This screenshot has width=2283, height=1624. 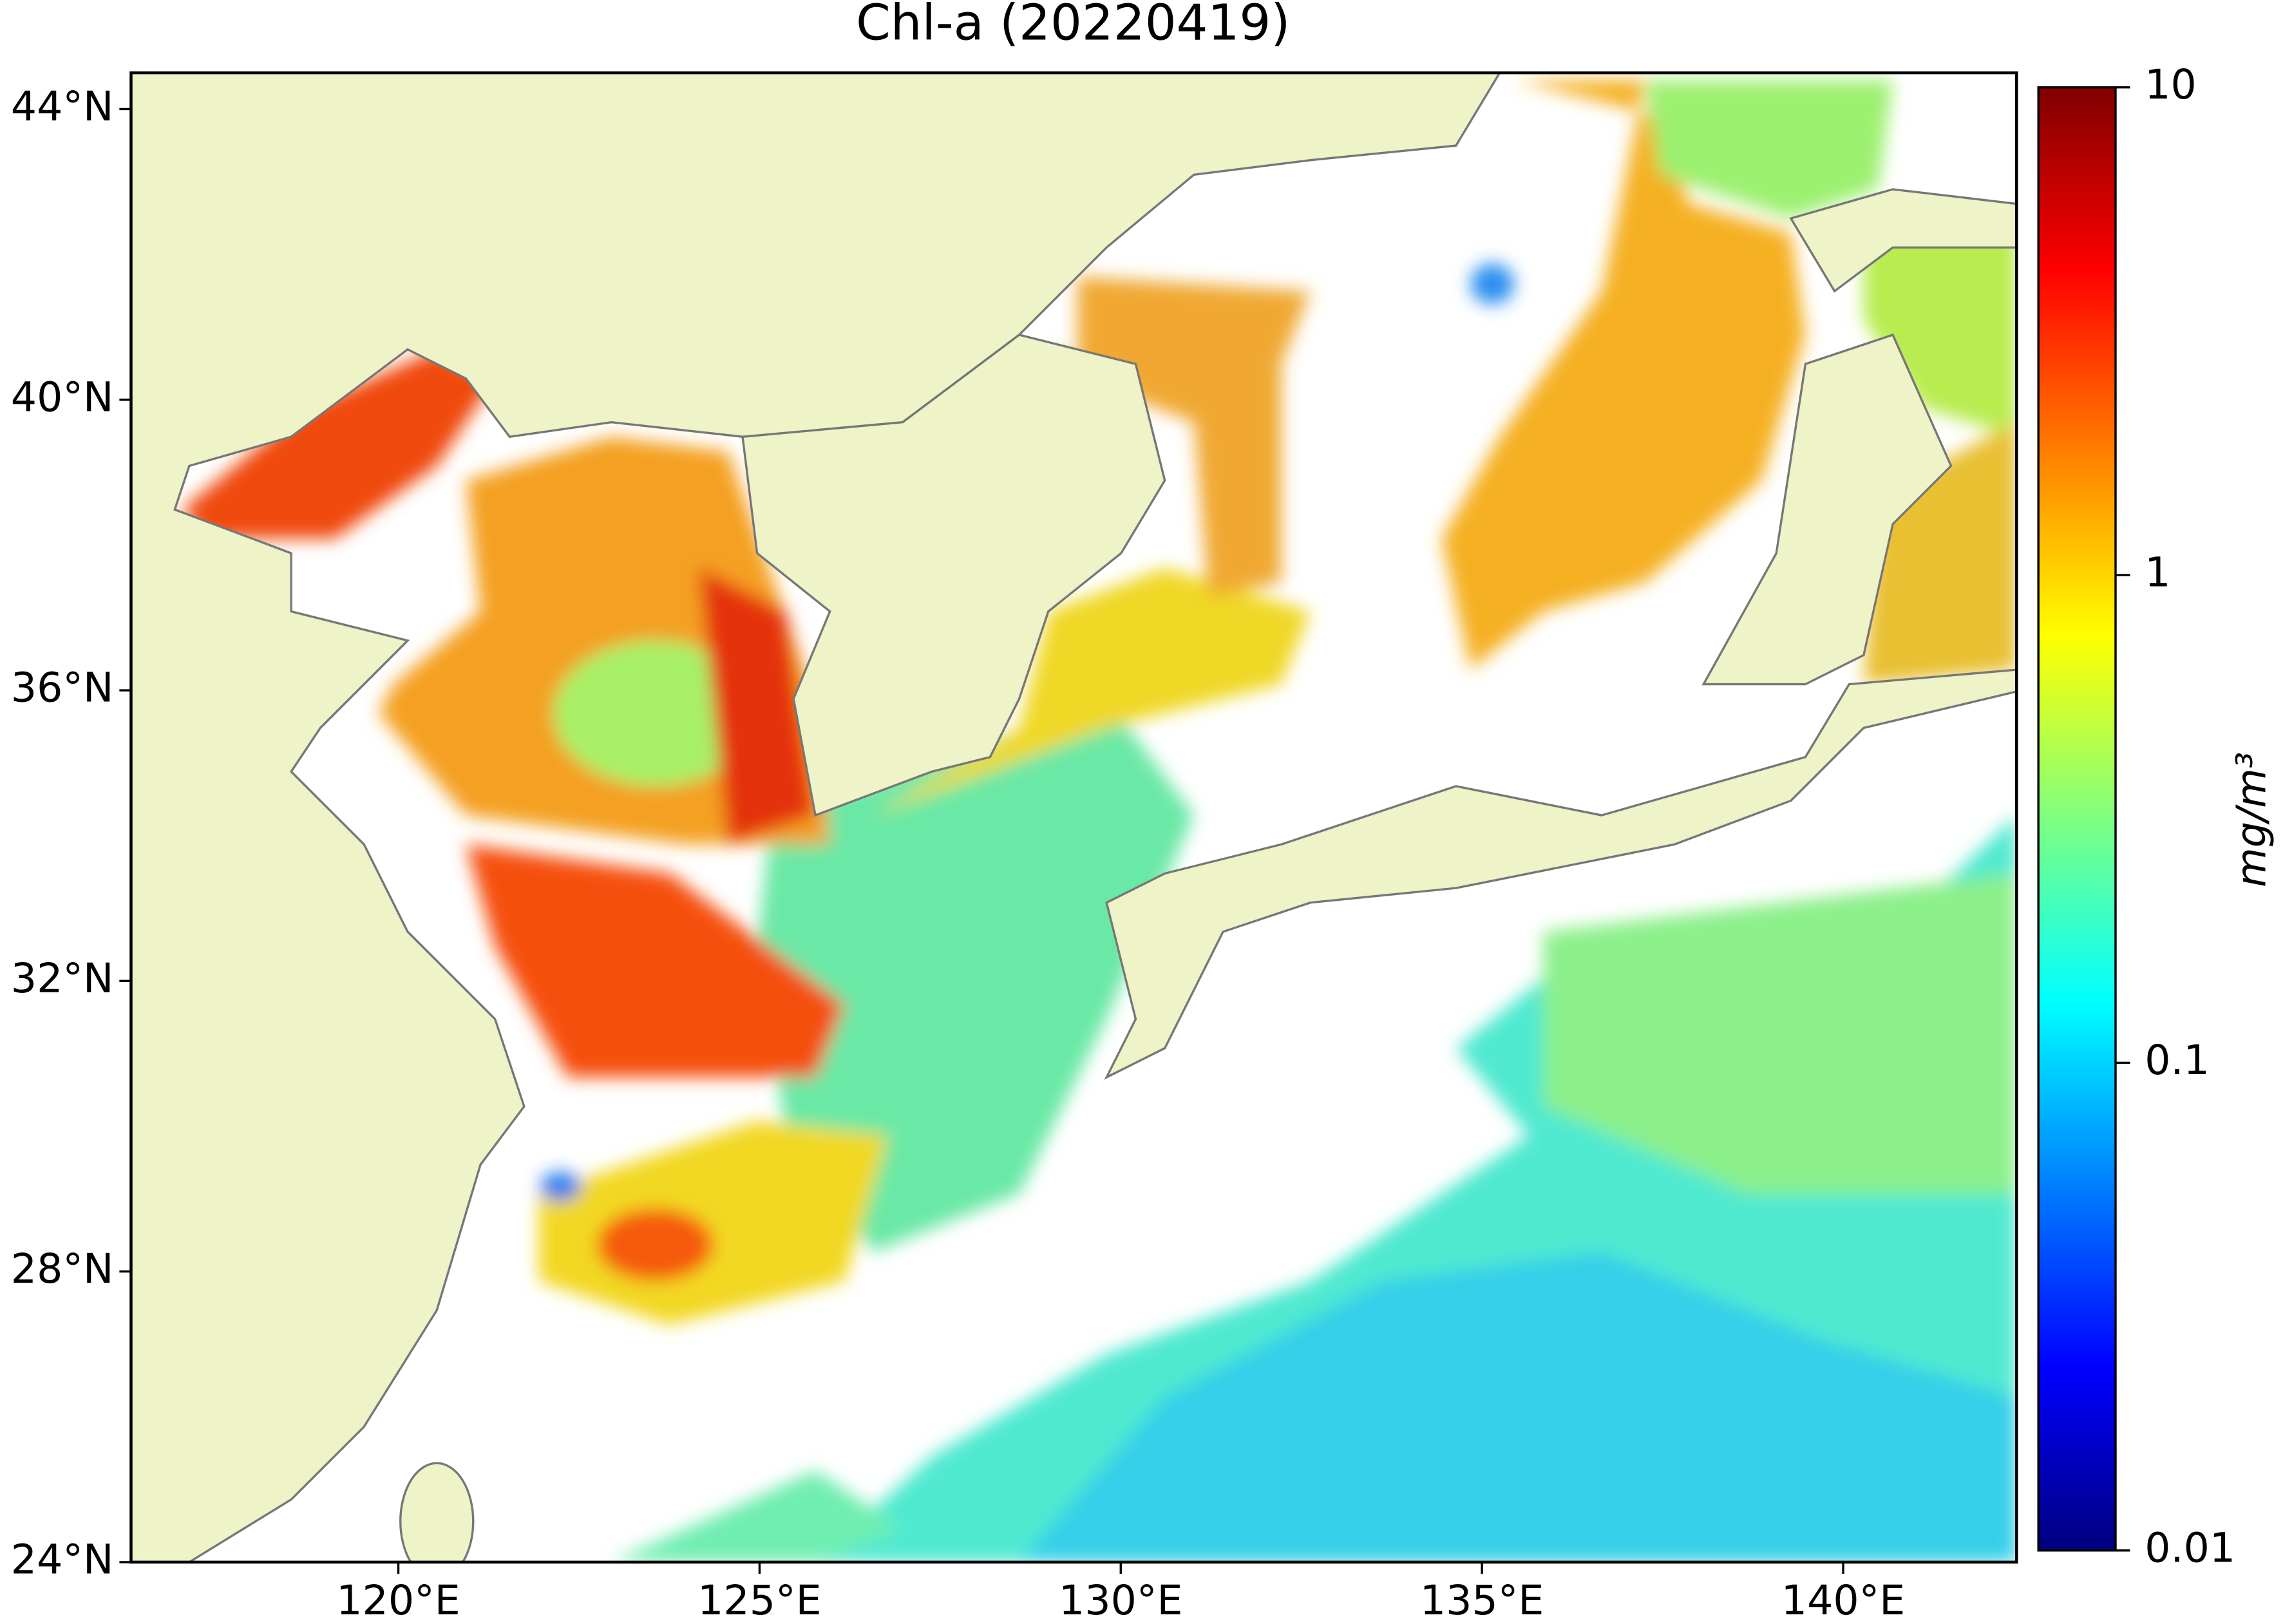 What do you see at coordinates (62, 688) in the screenshot?
I see `y-tick-label: 36°N` at bounding box center [62, 688].